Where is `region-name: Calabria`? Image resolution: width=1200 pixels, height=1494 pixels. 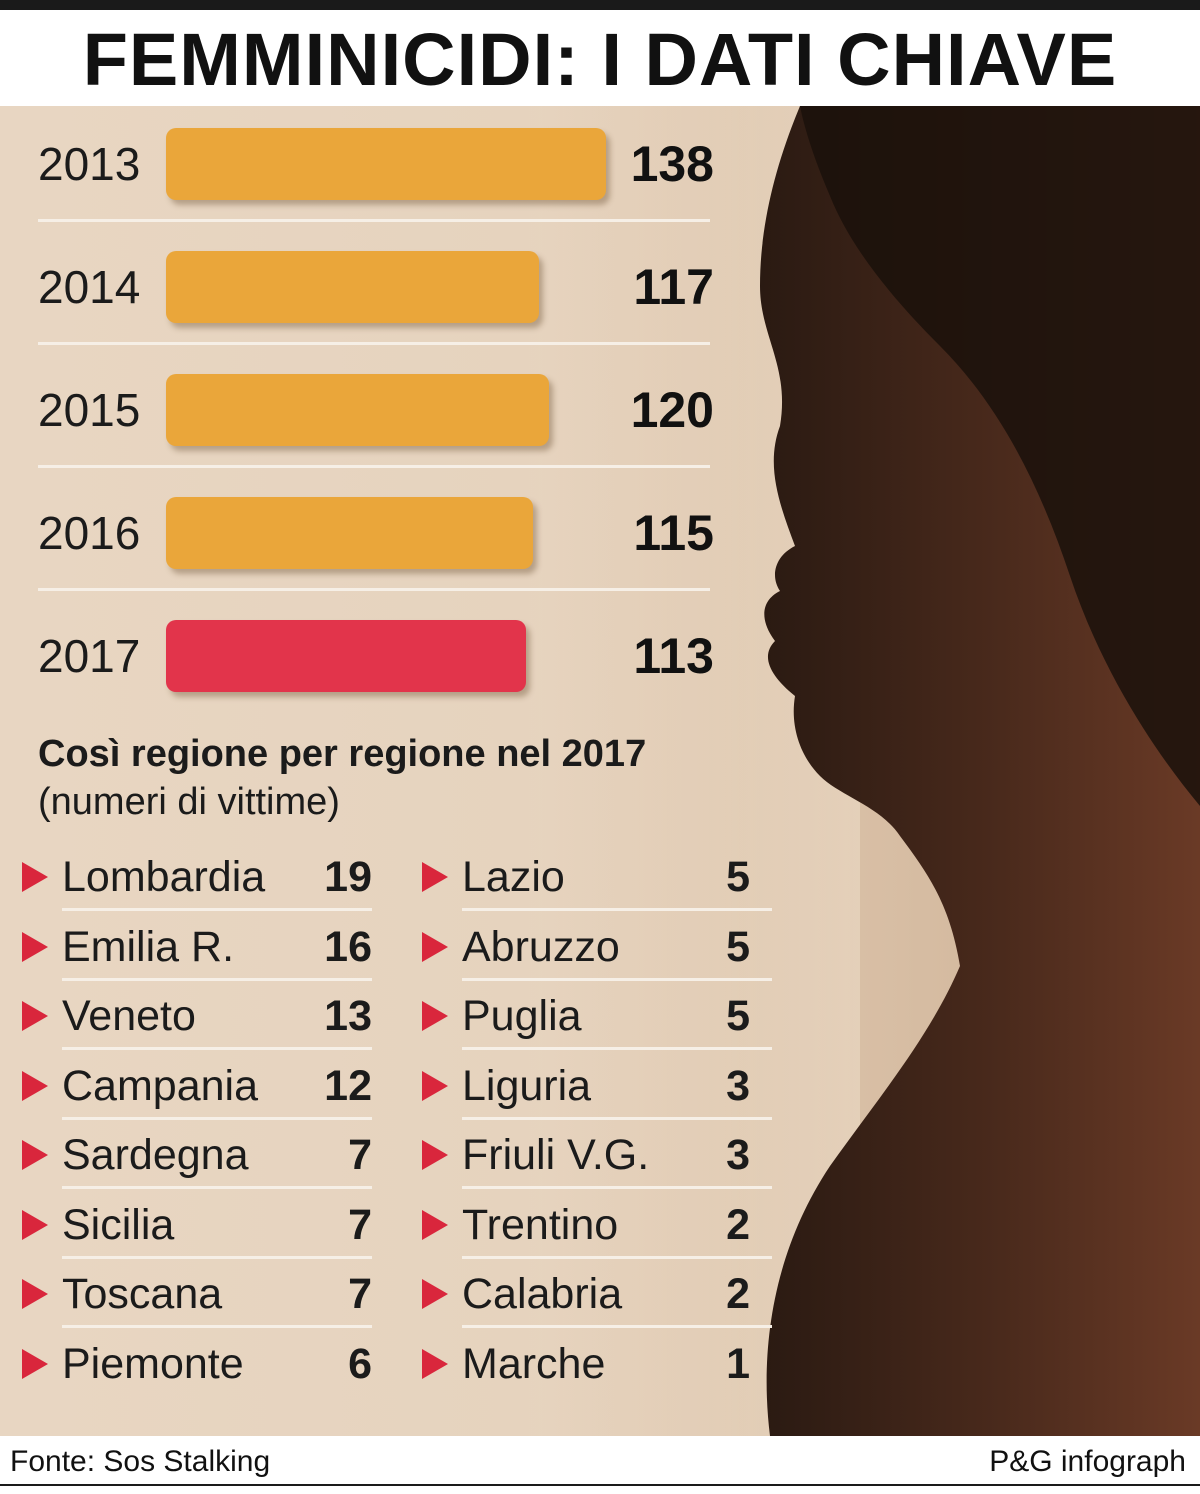 region-name: Calabria is located at coordinates (542, 1294).